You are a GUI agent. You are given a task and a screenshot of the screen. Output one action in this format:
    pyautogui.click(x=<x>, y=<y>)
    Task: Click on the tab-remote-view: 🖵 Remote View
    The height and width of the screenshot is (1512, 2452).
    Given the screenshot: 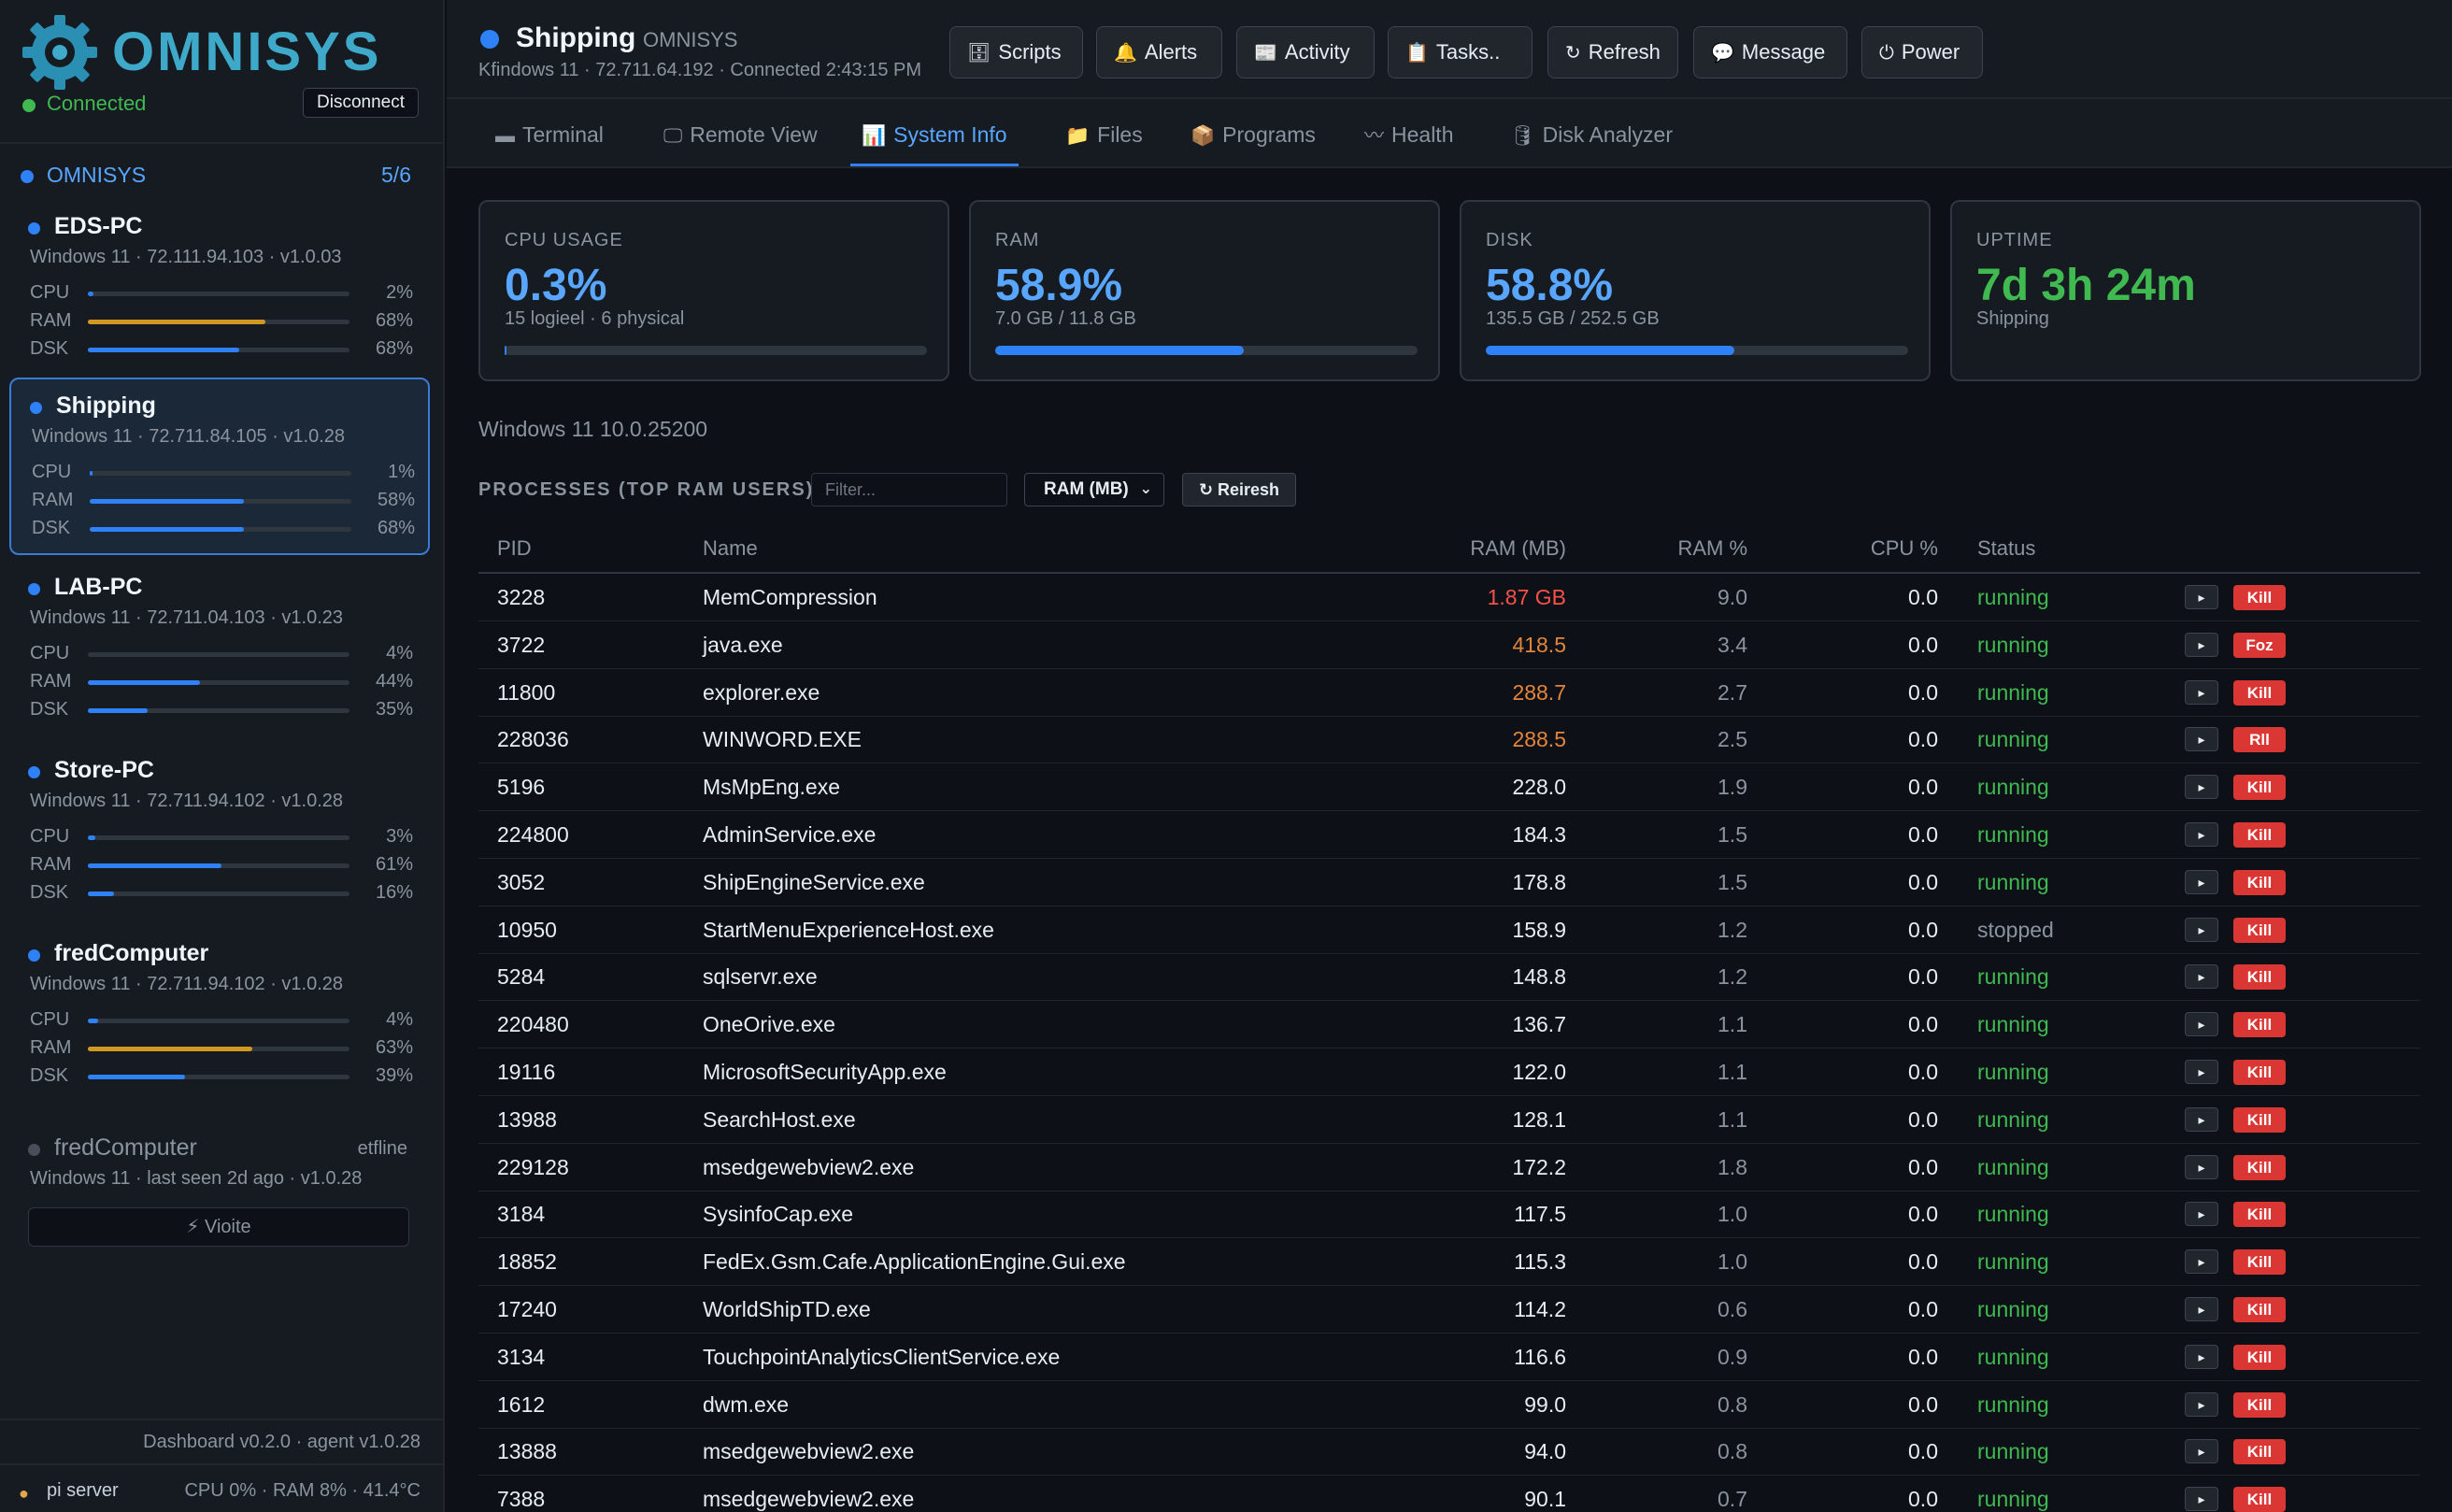 What is the action you would take?
    pyautogui.click(x=740, y=132)
    